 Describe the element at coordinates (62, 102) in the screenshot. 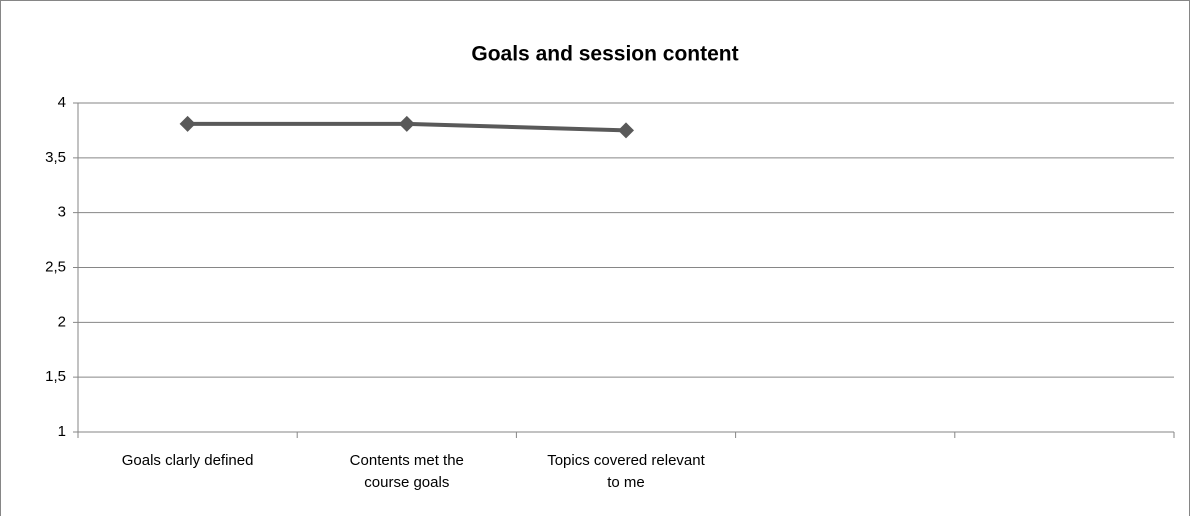

I see `y-tick-label: 4` at that location.